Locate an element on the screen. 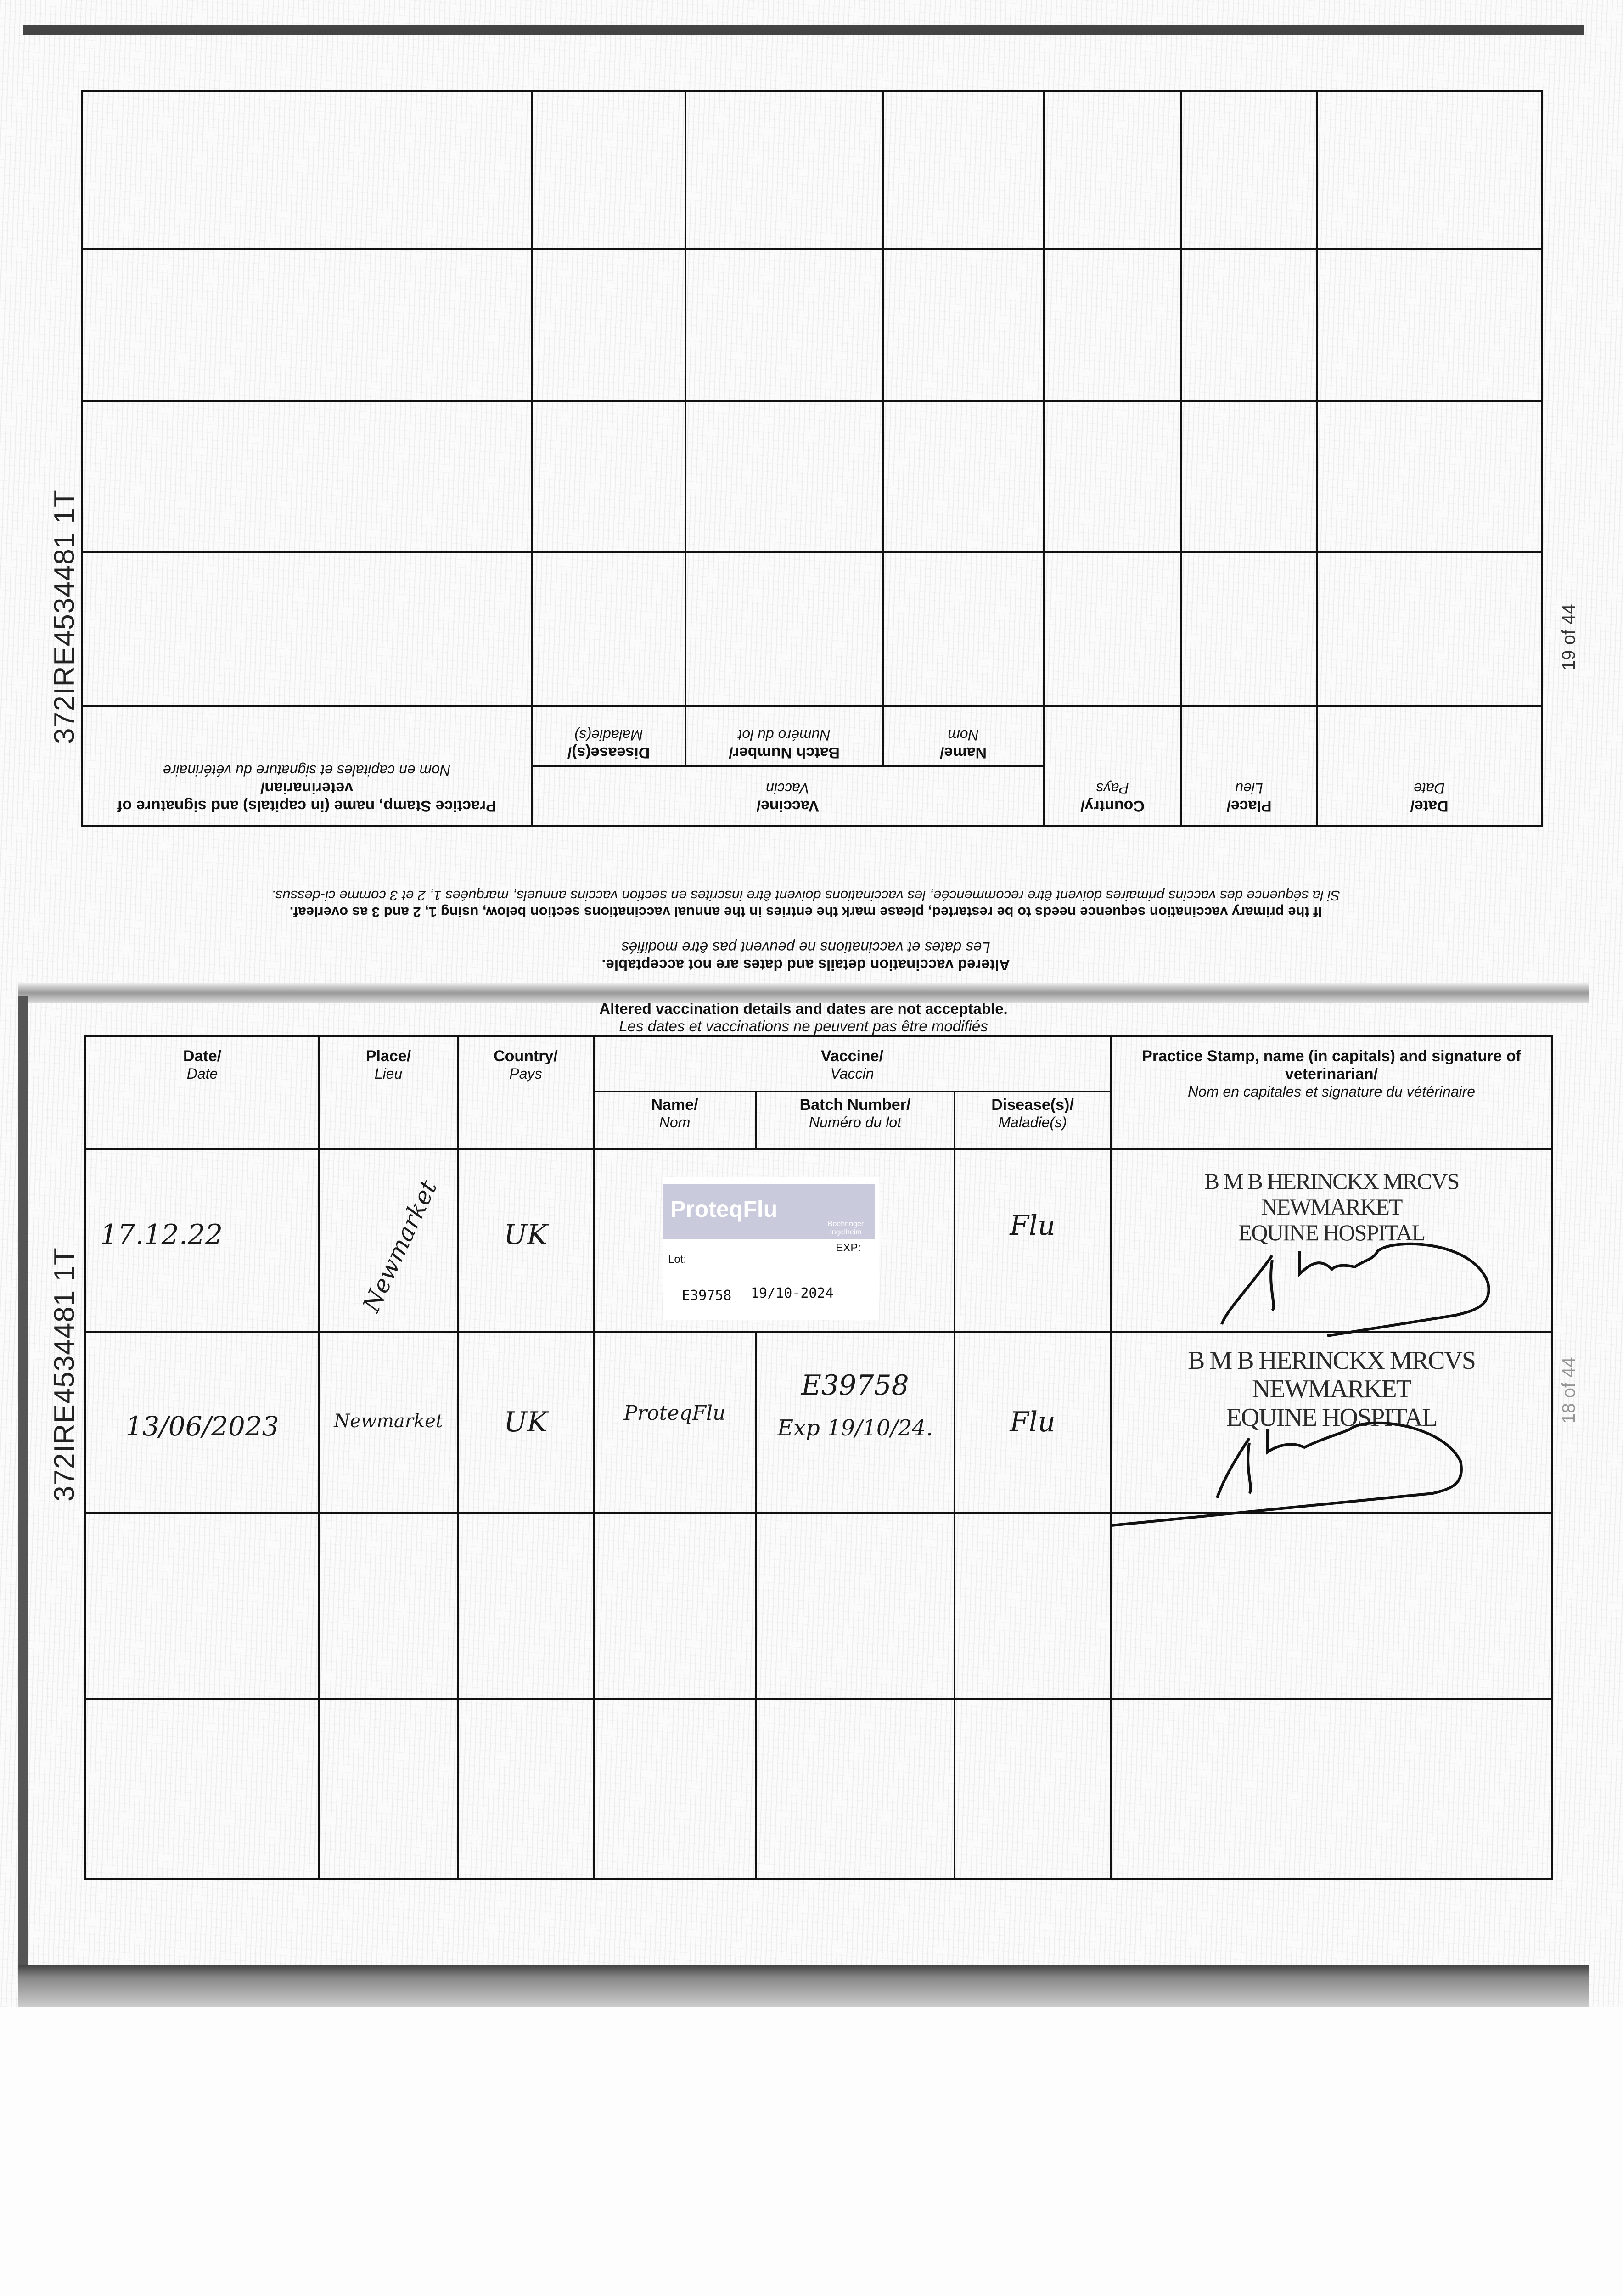 This screenshot has height=2296, width=1623. entry-date: 17.12.22 is located at coordinates (202, 1240).